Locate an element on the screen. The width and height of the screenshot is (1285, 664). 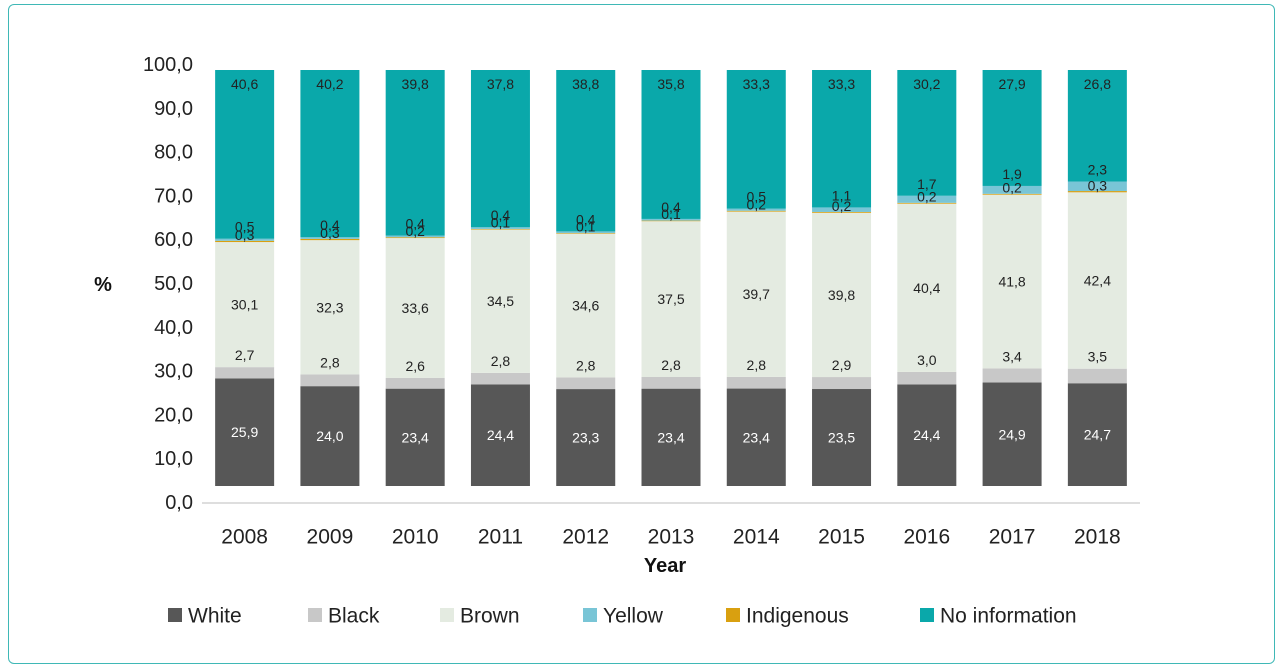
data-label: 42,4 is located at coordinates (1097, 280).